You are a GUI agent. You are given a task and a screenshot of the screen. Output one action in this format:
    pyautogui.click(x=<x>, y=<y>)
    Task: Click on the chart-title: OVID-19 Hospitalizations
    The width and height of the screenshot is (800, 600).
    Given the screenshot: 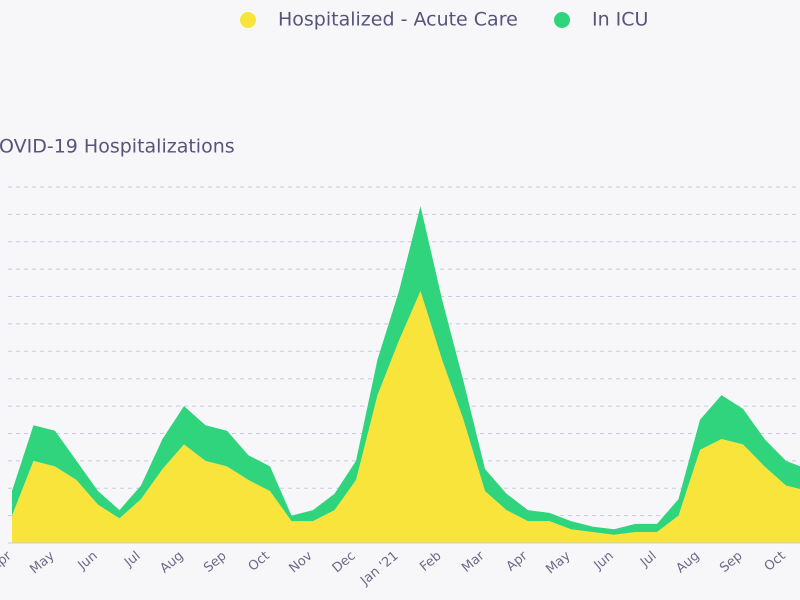 What is the action you would take?
    pyautogui.click(x=117, y=147)
    